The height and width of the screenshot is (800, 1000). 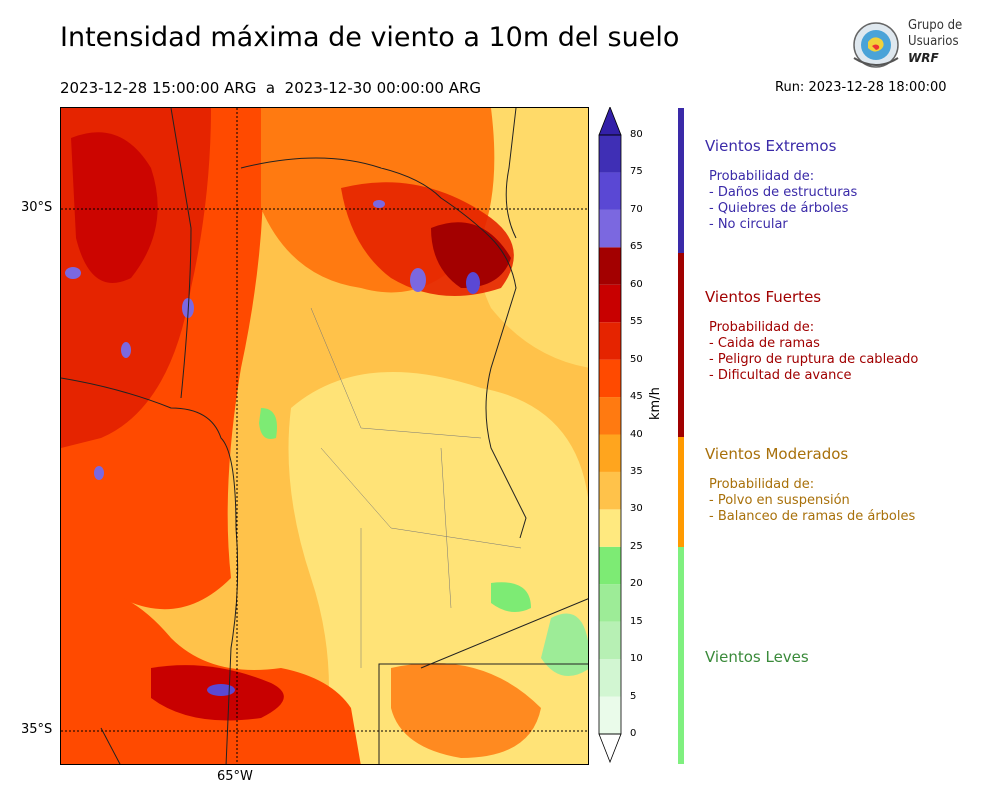 I want to click on lon-label-65w: 65°W, so click(x=235, y=776).